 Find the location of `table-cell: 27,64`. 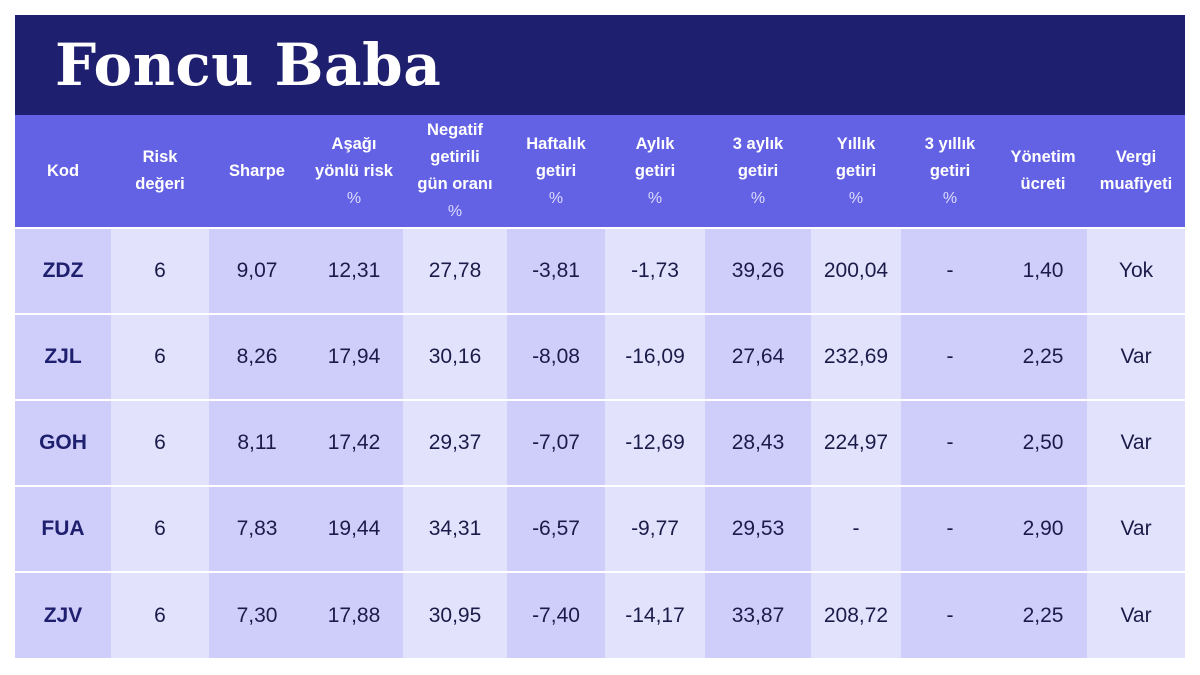

table-cell: 27,64 is located at coordinates (758, 356).